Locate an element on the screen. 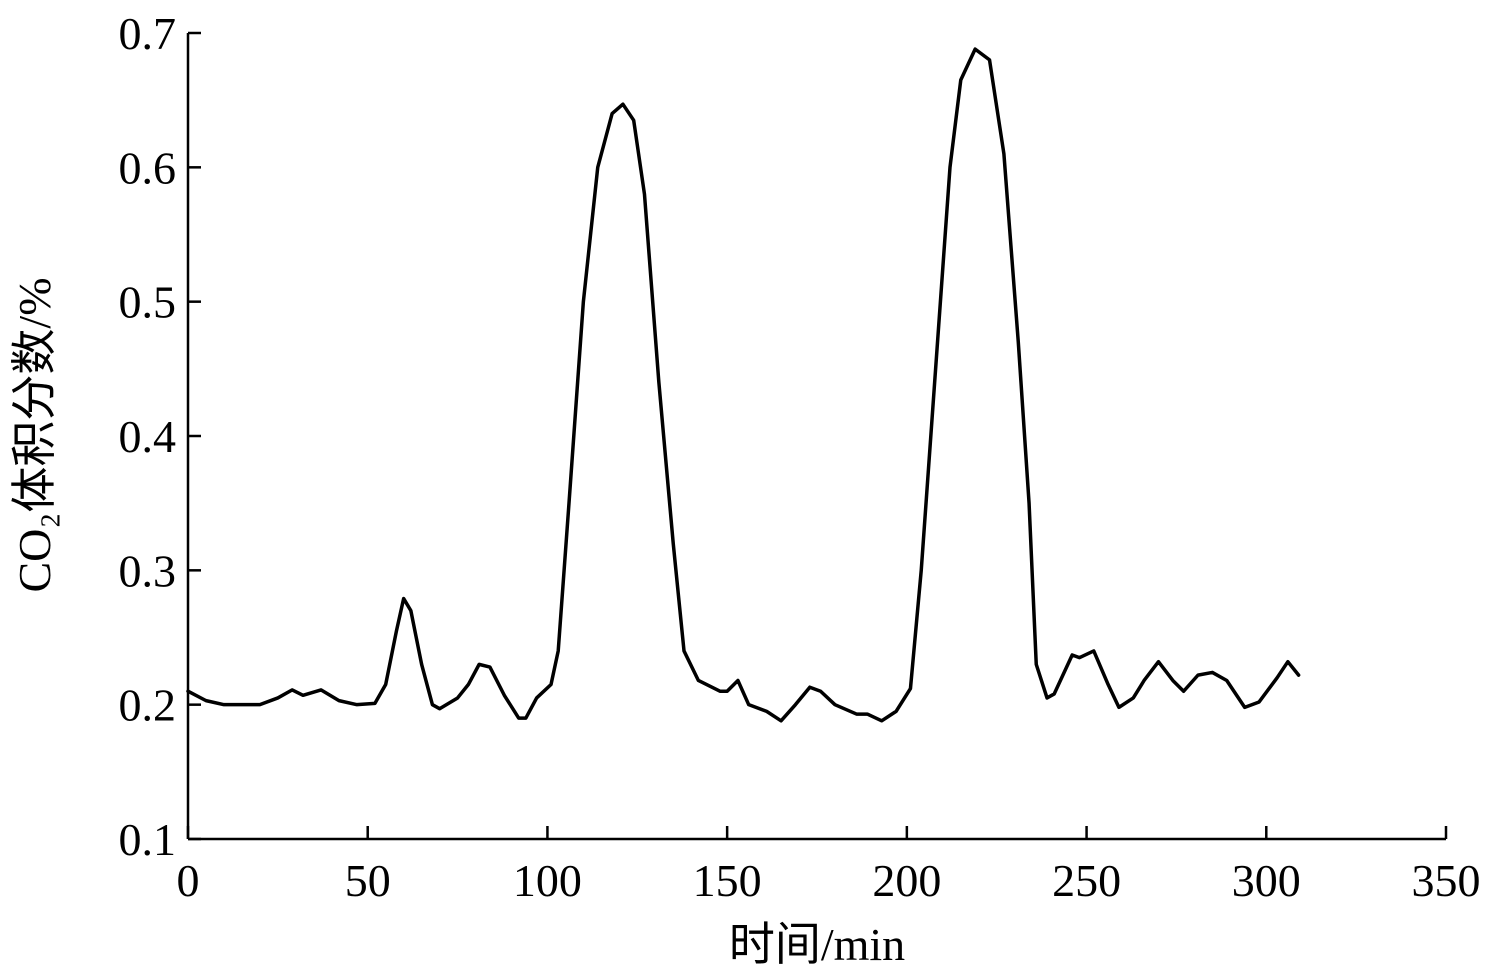 This screenshot has height=980, width=1490. y-tick-label: 0.4 is located at coordinates (148, 436).